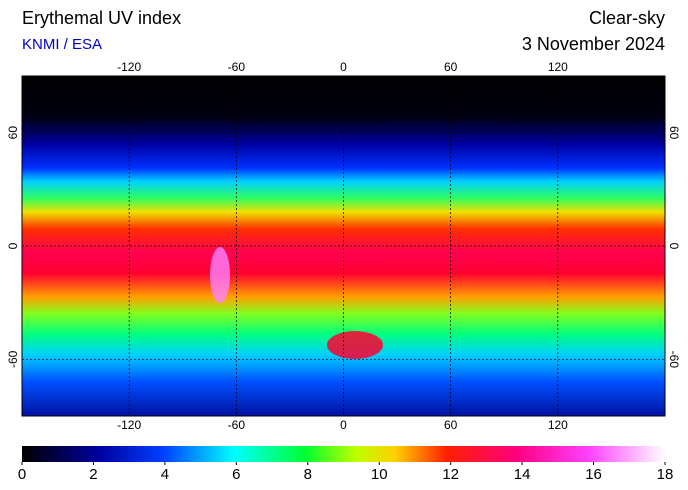 This screenshot has height=490, width=688. What do you see at coordinates (308, 474) in the screenshot?
I see `colorbar-label: 8` at bounding box center [308, 474].